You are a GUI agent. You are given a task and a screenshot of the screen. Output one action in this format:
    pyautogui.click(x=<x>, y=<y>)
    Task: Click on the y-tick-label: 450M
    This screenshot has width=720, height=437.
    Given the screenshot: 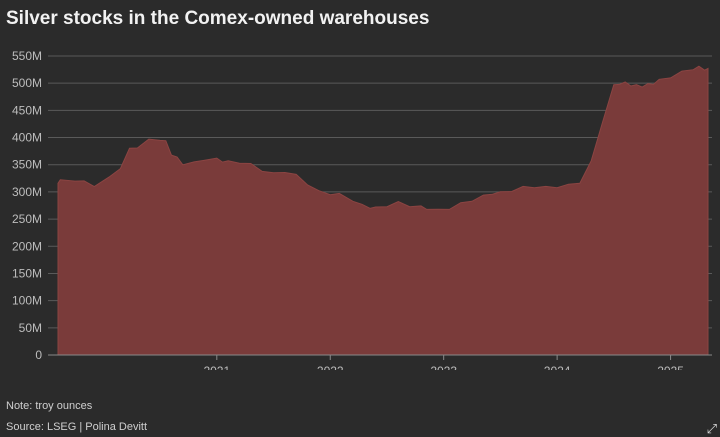 What is the action you would take?
    pyautogui.click(x=27, y=110)
    